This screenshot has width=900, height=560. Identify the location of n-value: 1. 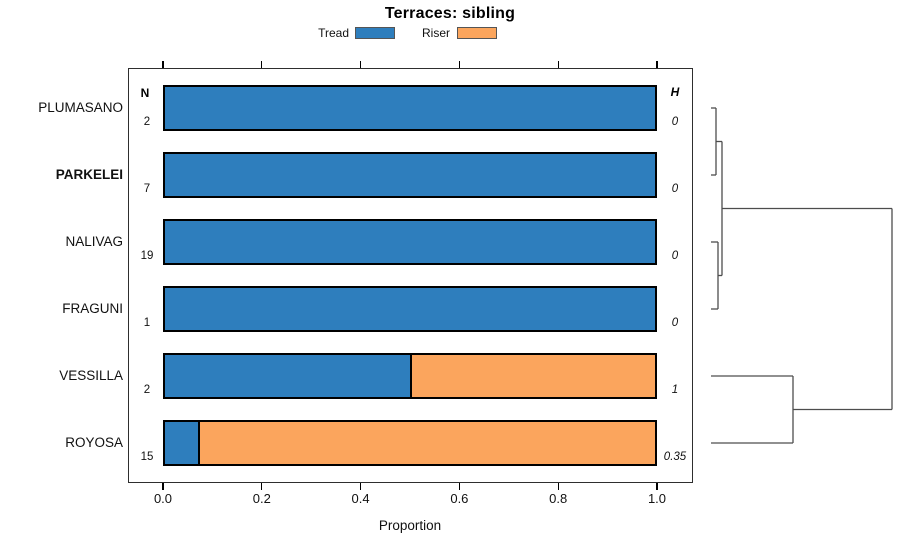
(147, 323).